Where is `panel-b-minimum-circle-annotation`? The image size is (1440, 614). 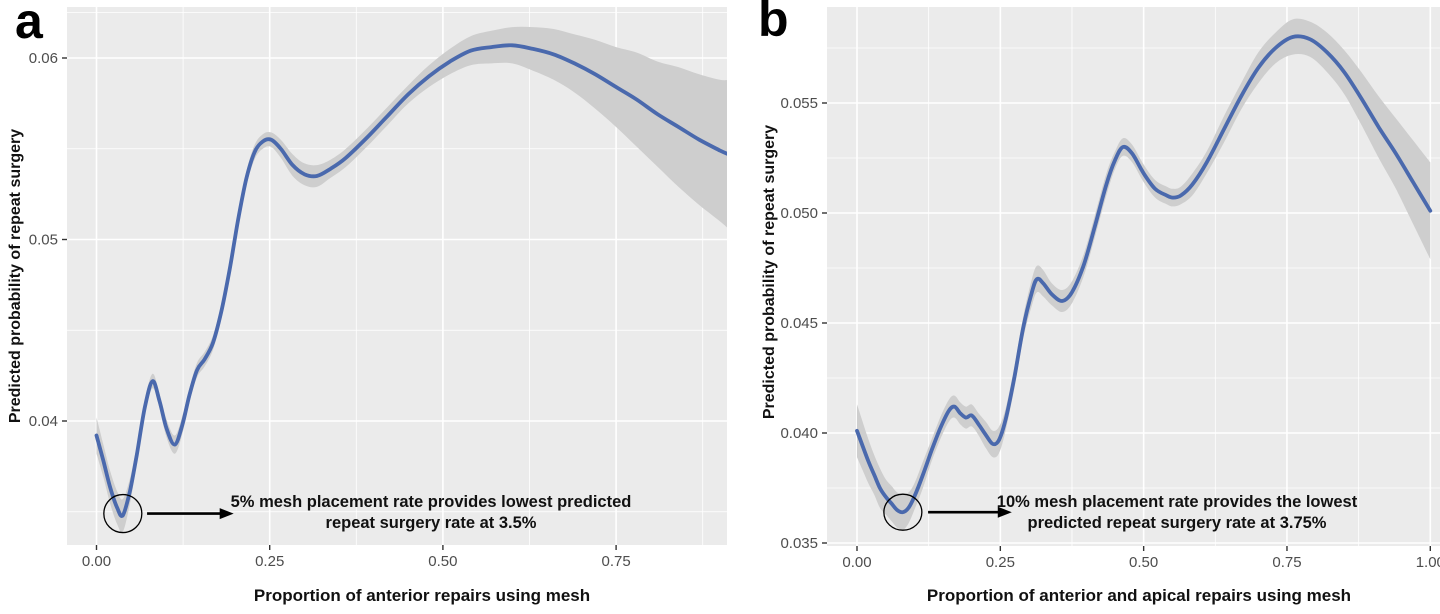 panel-b-minimum-circle-annotation is located at coordinates (903, 512).